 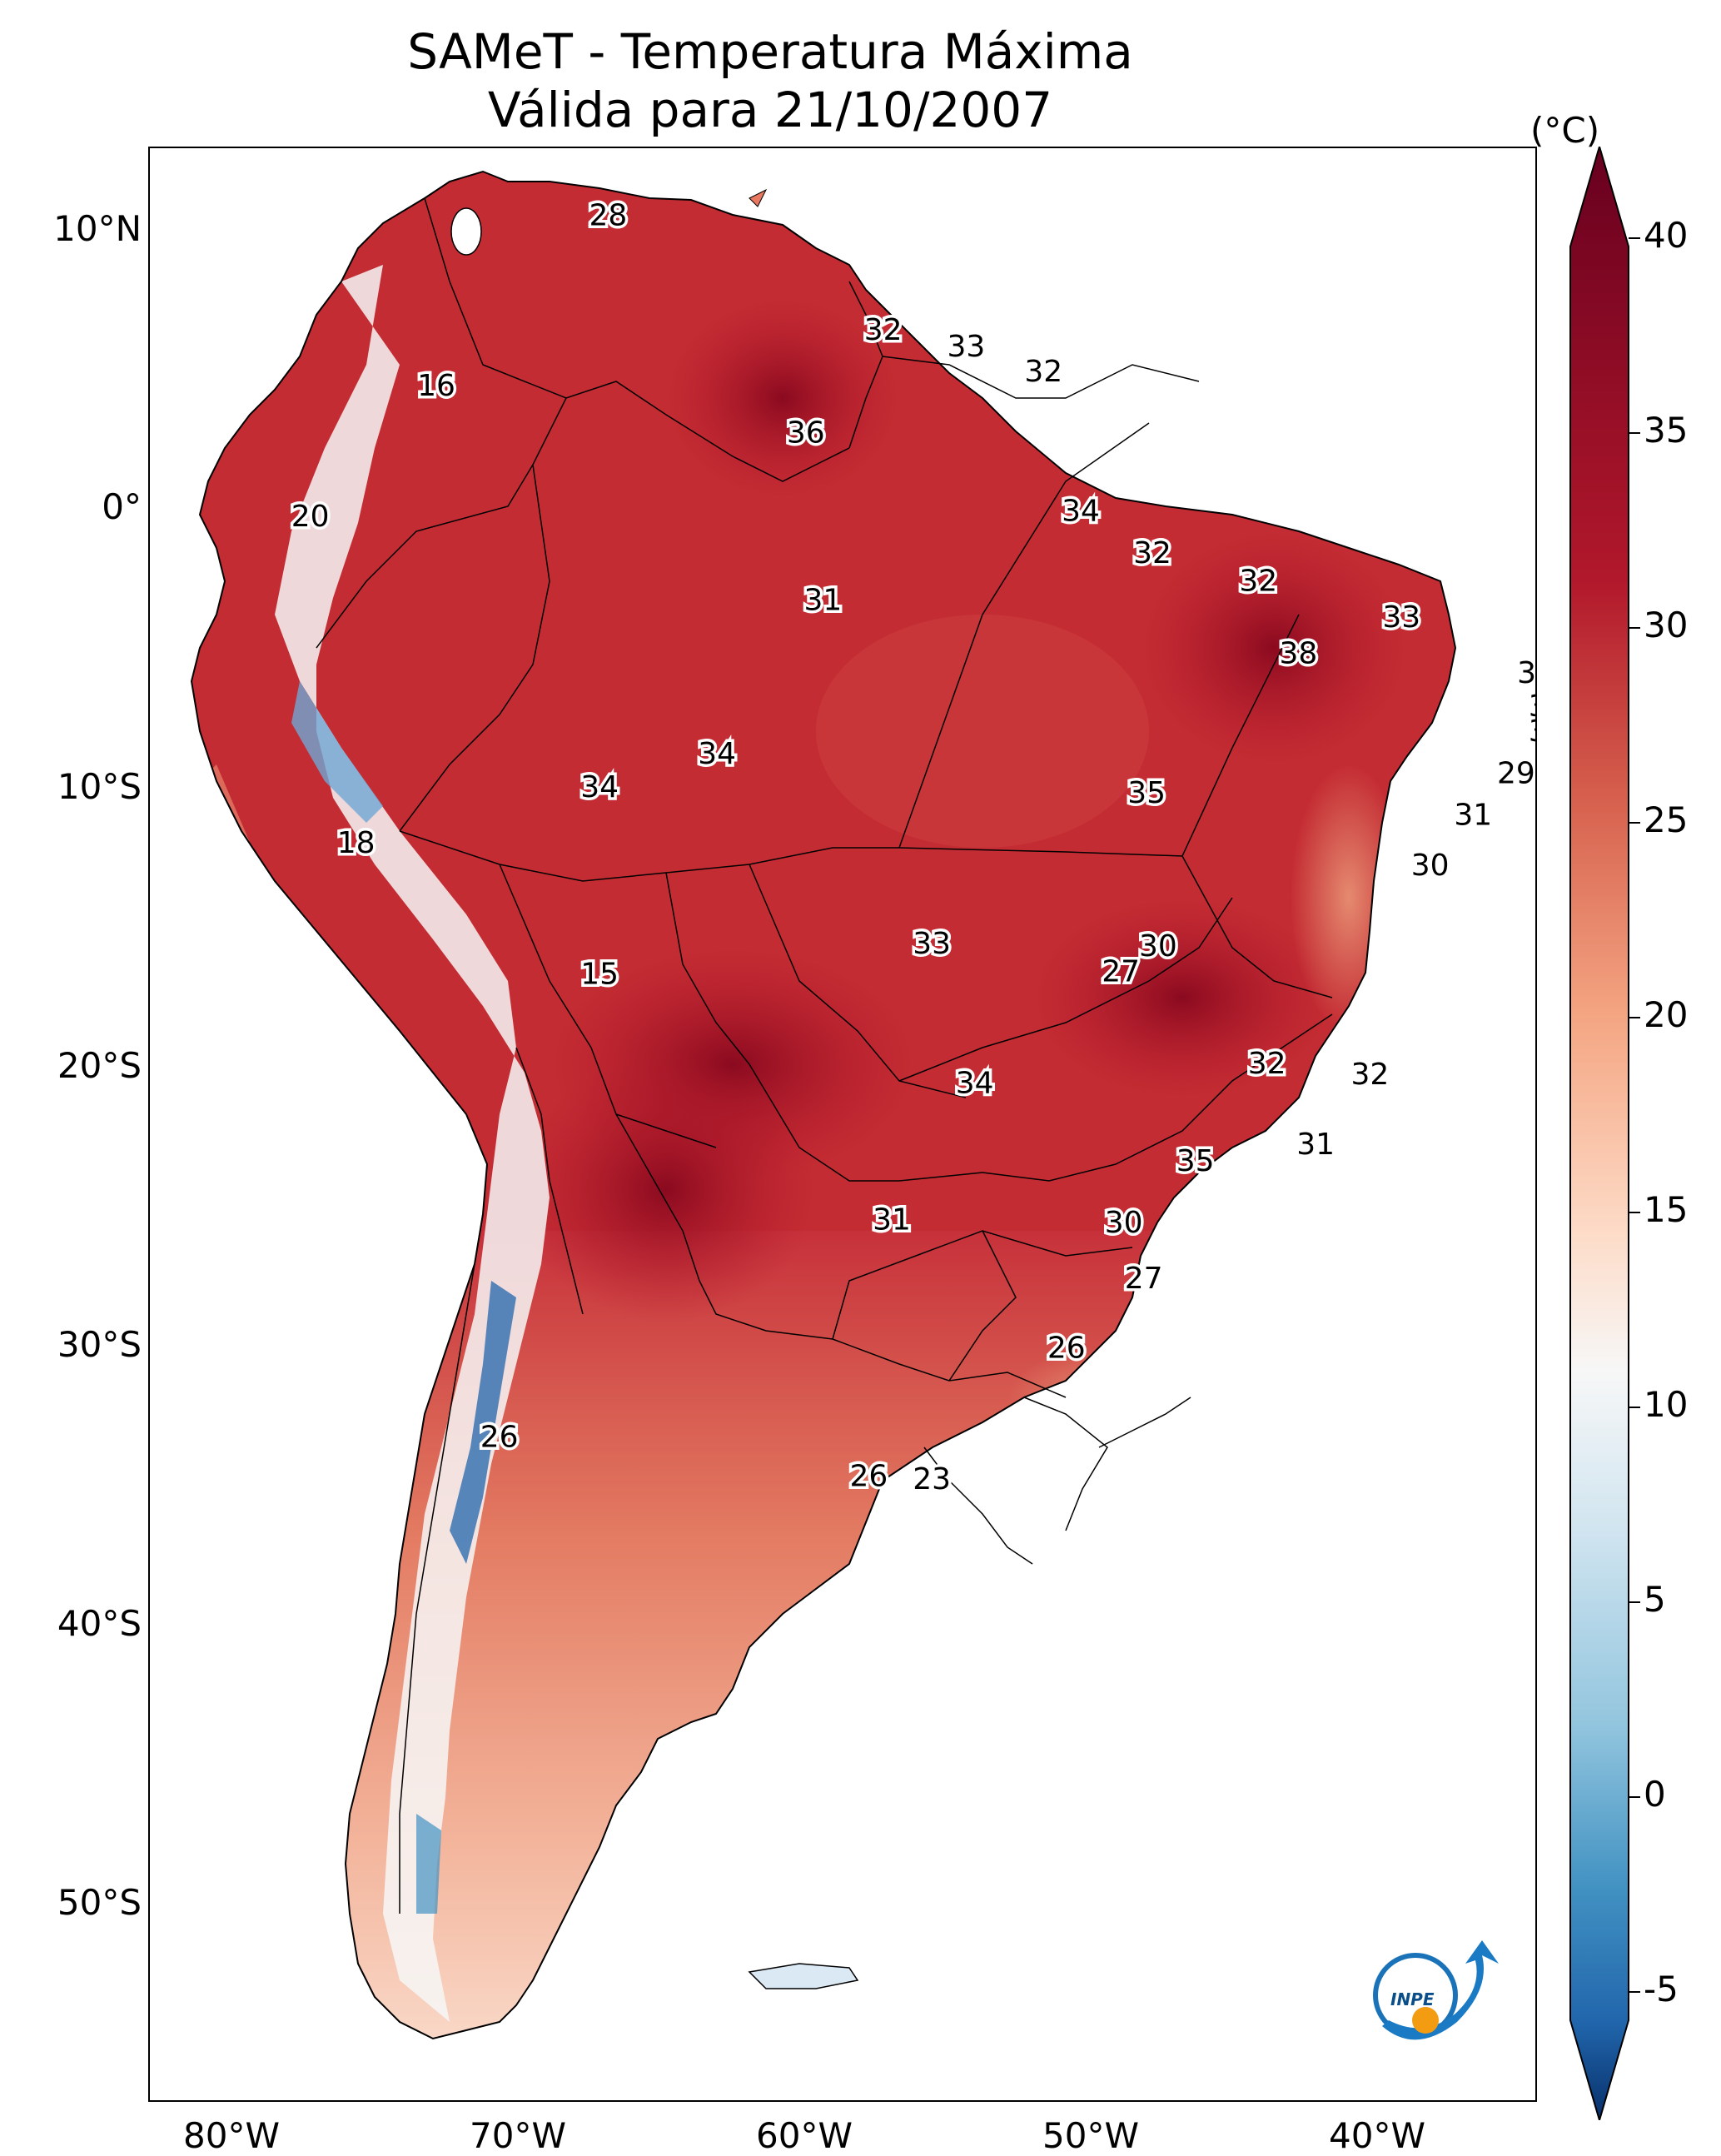 I want to click on colorbar-ticks, so click(x=1635, y=1115).